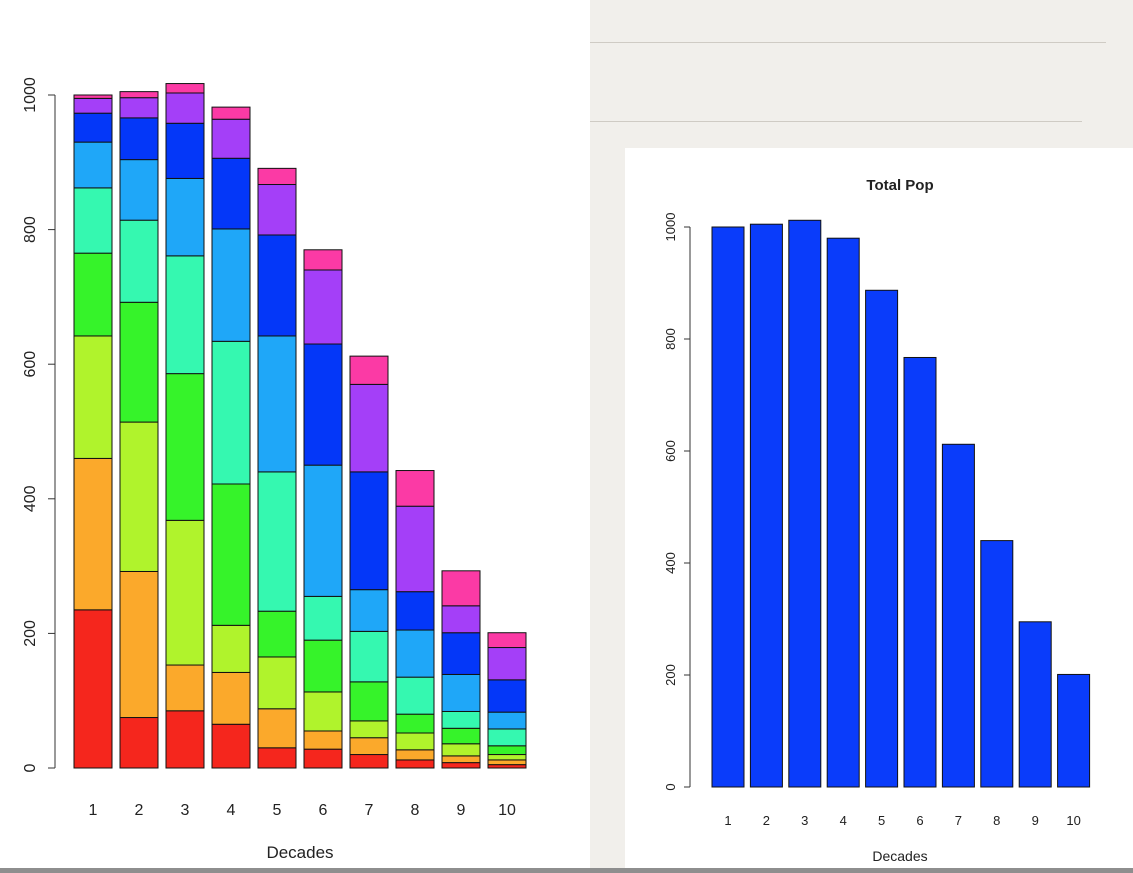 Image resolution: width=1133 pixels, height=873 pixels. Describe the element at coordinates (836, 121) in the screenshot. I see `divider-line-bottom` at that location.